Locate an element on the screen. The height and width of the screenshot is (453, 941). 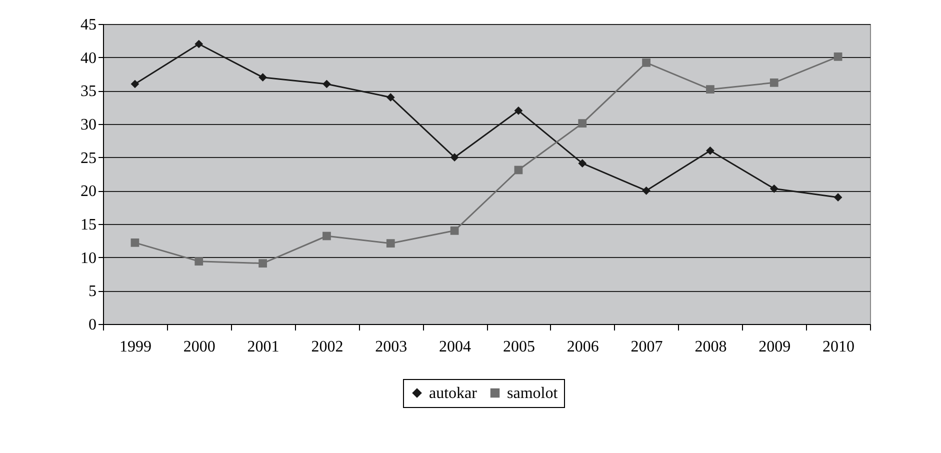
y-tick-label: 10 is located at coordinates (88, 258).